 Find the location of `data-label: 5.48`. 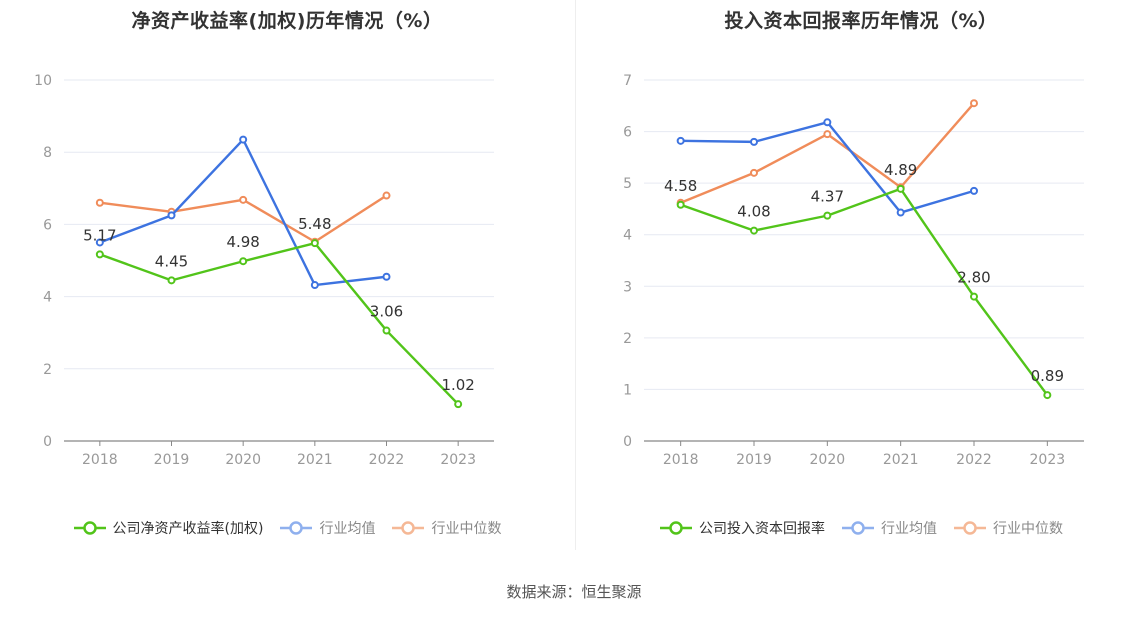

data-label: 5.48 is located at coordinates (314, 224).